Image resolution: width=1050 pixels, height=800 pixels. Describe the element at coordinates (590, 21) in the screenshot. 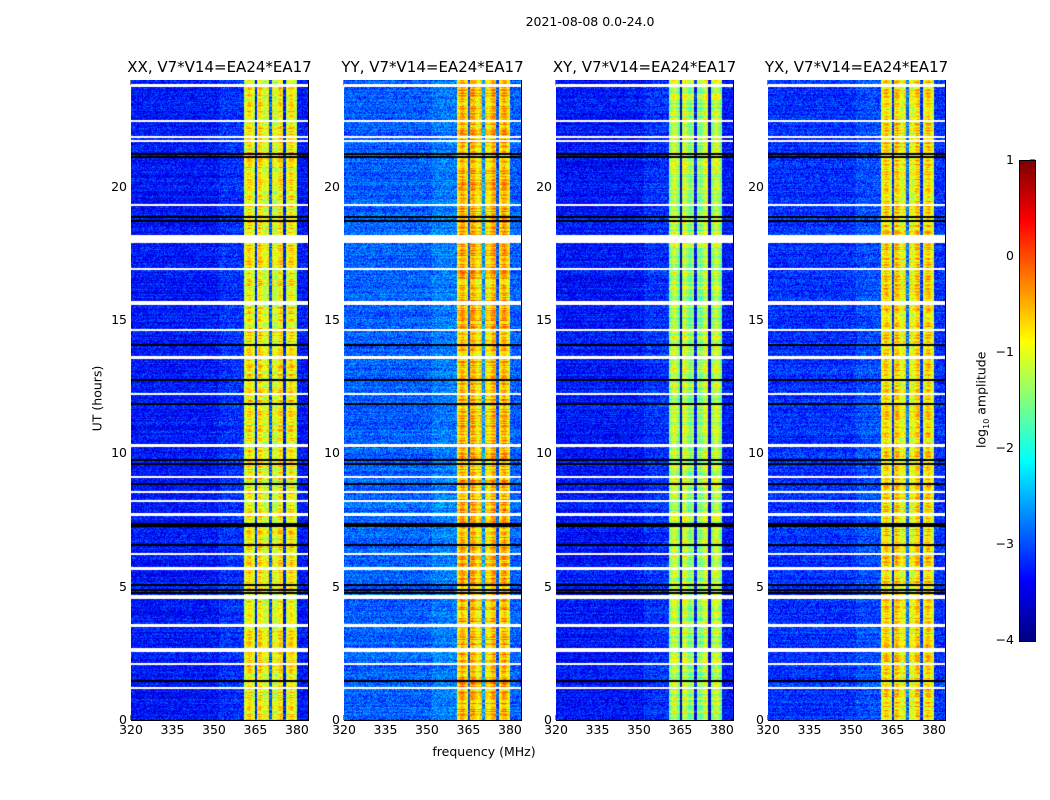

I see `figure-title: 2021-08-08 0.0-24.0` at that location.